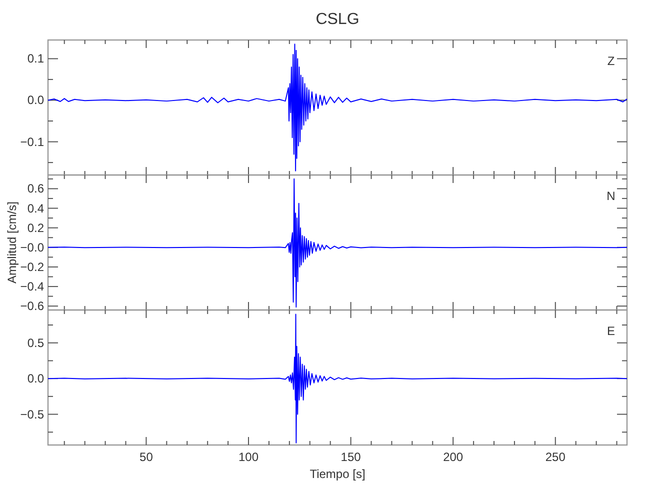 The image size is (650, 500). Describe the element at coordinates (453, 457) in the screenshot. I see `x-tick-label: 200` at that location.